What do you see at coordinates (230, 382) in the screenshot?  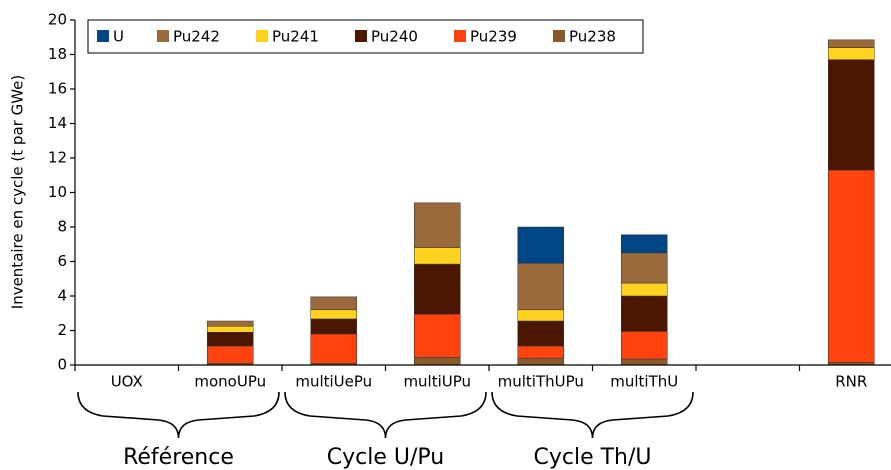 I see `x-tick-label: monoUPu` at bounding box center [230, 382].